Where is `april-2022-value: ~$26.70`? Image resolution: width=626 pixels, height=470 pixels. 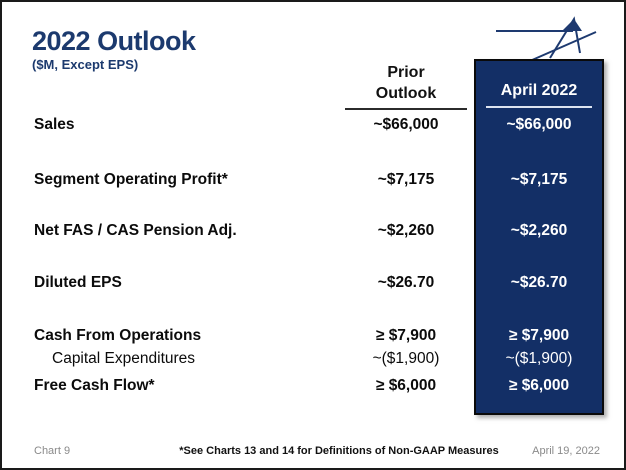 april-2022-value: ~$26.70 is located at coordinates (539, 282).